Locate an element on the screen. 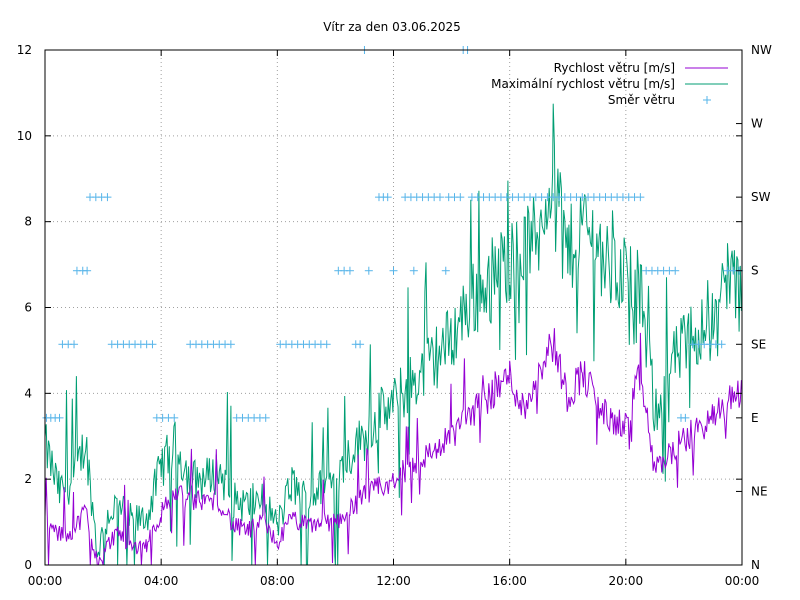  x-tick-label: 08:00 is located at coordinates (277, 581).